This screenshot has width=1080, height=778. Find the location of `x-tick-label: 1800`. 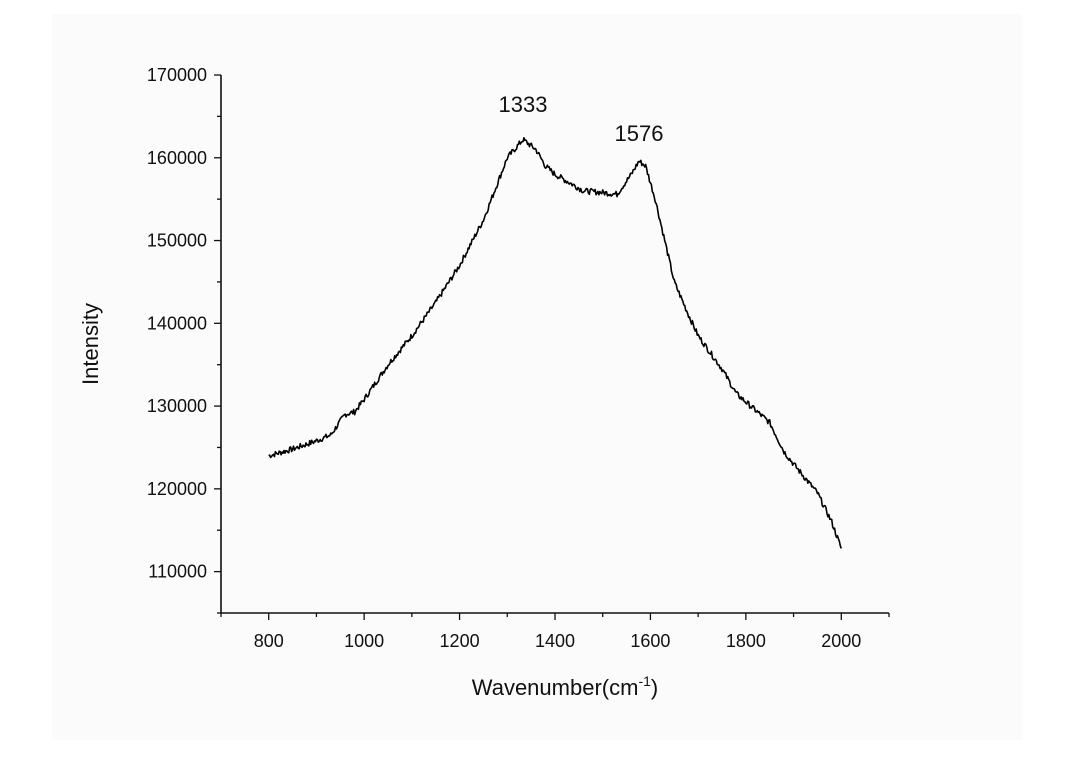

x-tick-label: 1800 is located at coordinates (746, 641).